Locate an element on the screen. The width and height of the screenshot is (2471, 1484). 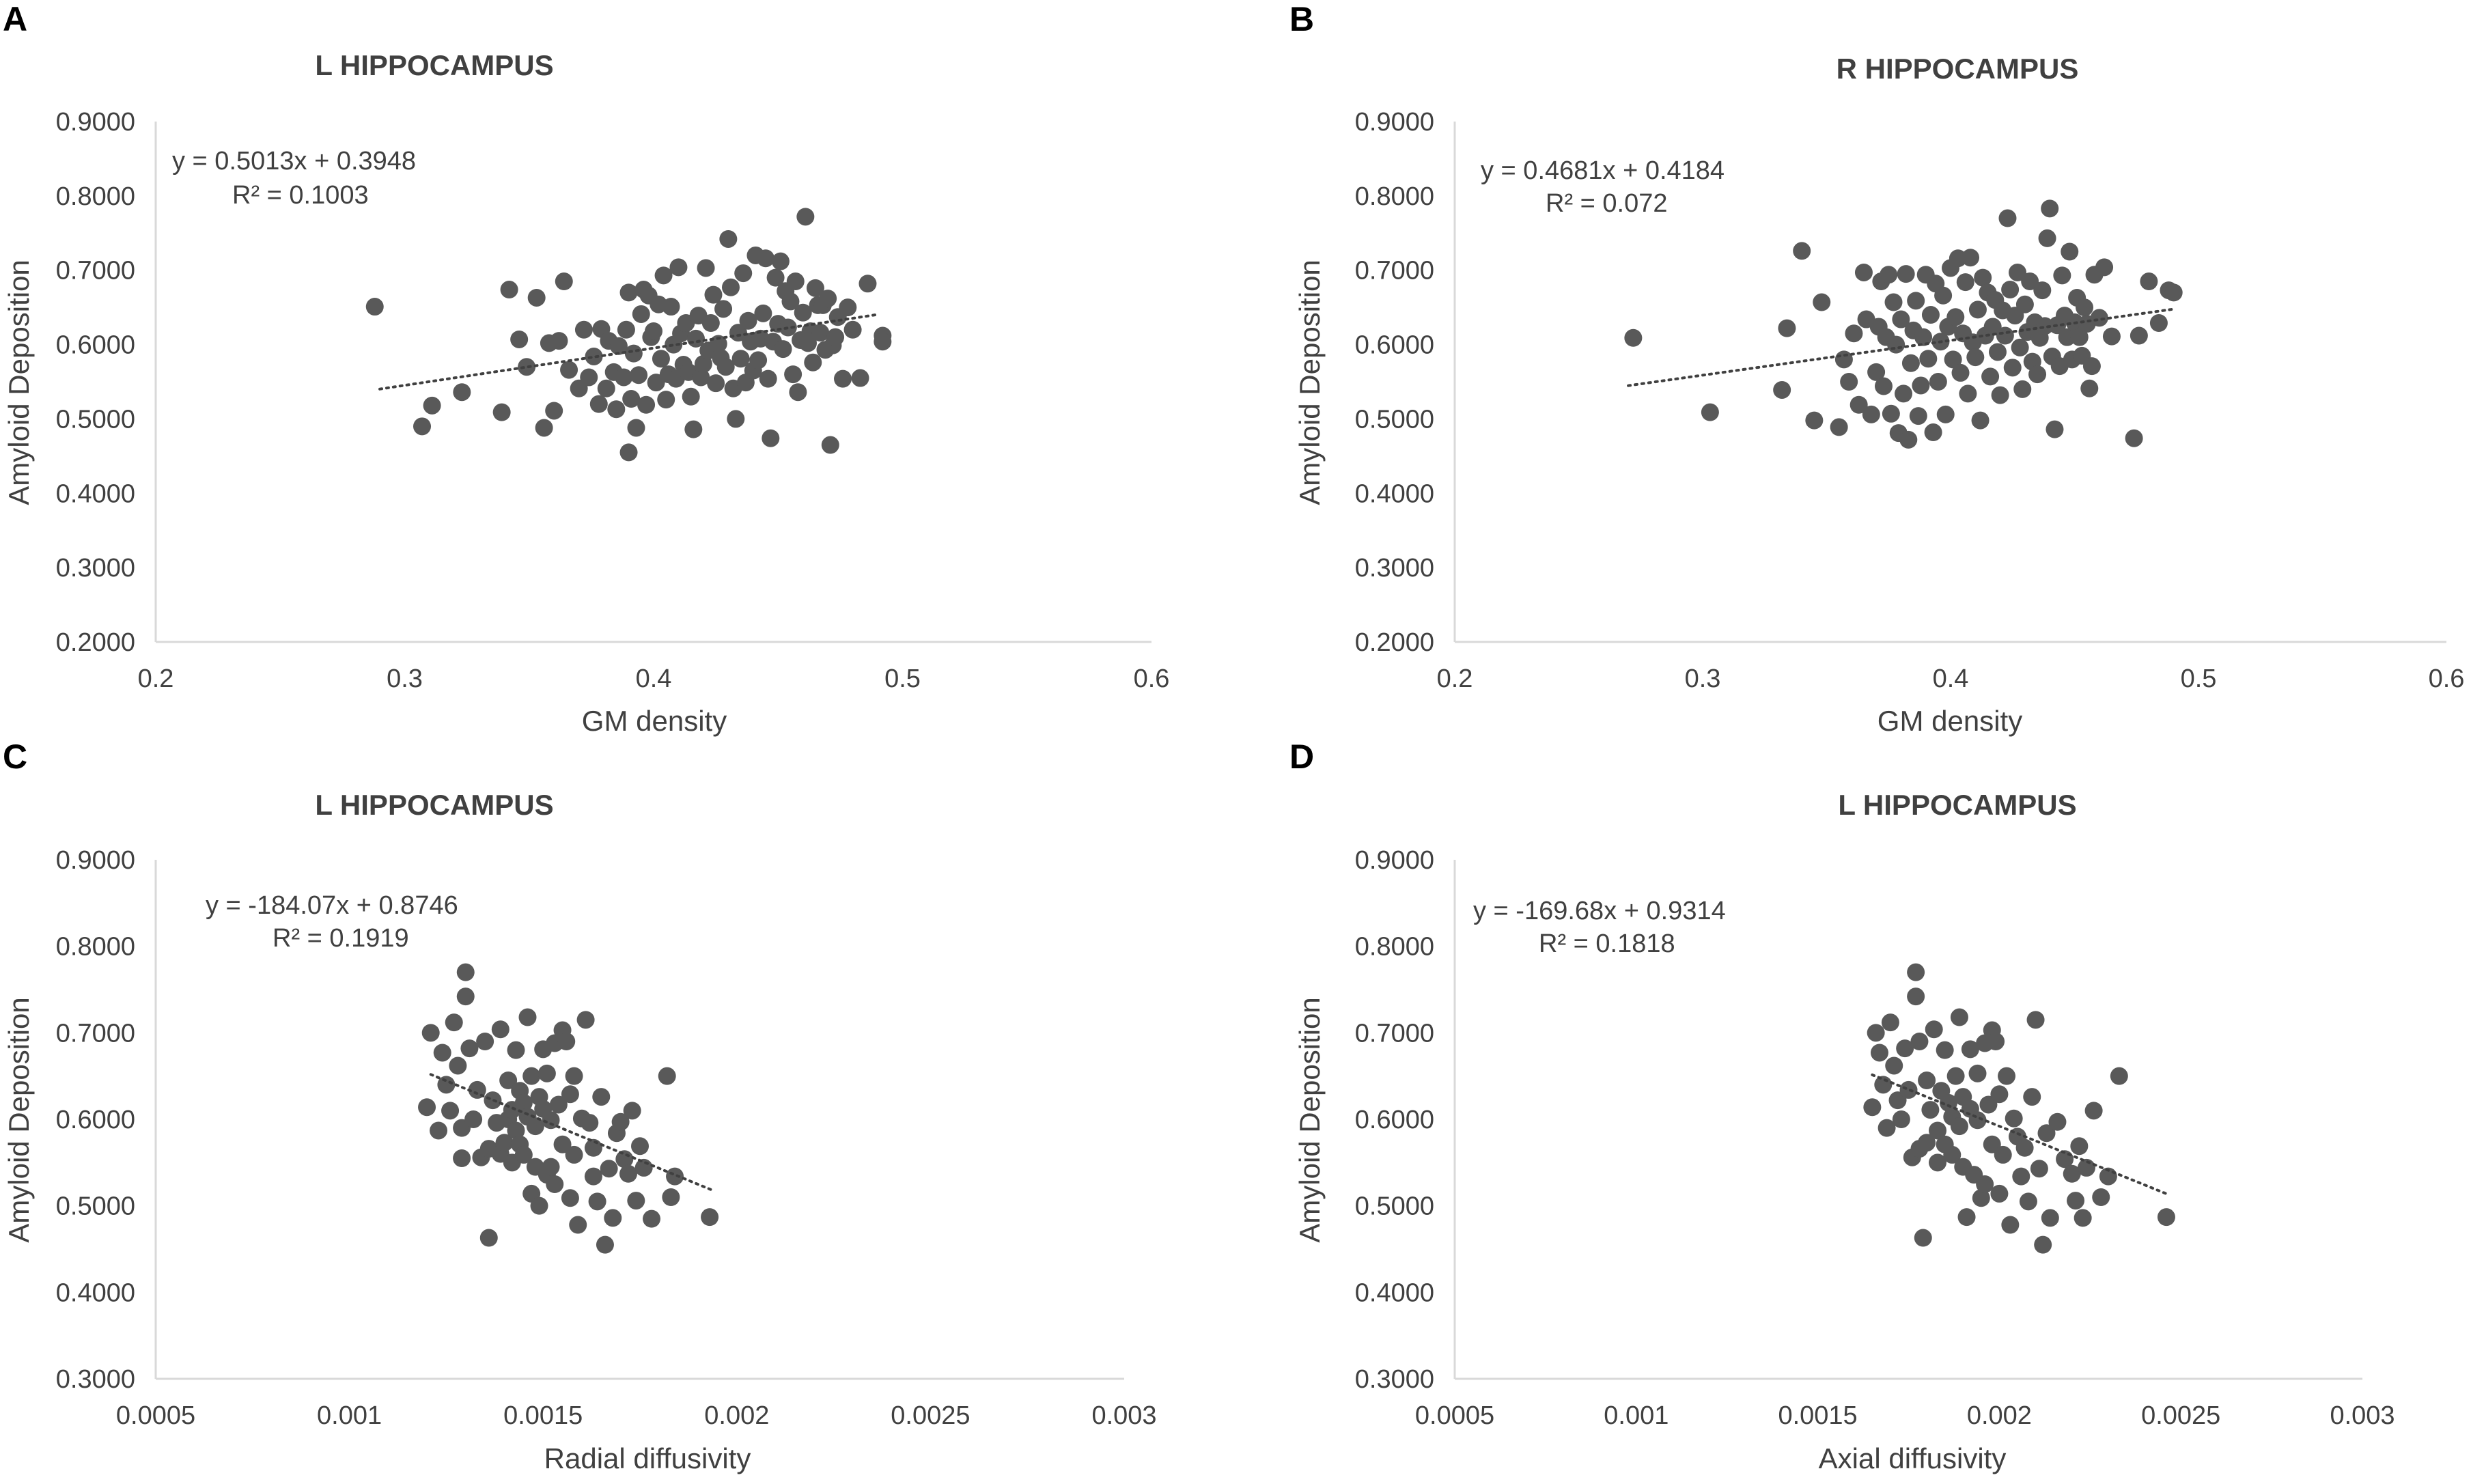
panel-d-equation-label: y = -169.68x + 0.9314 is located at coordinates (1599, 911).